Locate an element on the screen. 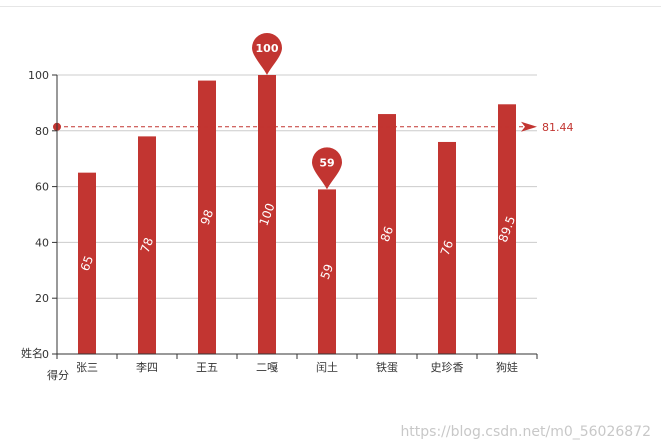  bar-value-label: 76 is located at coordinates (447, 247).